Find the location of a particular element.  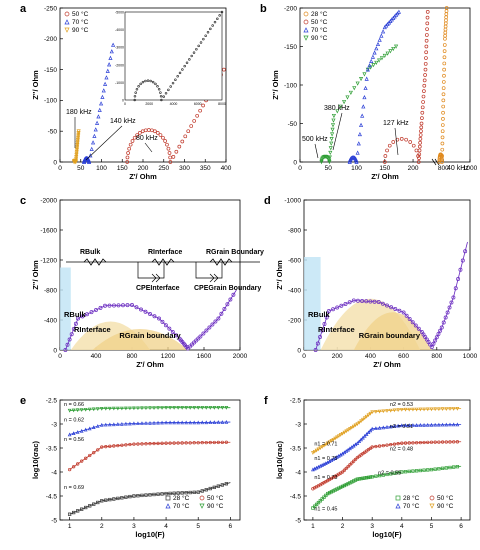

x-tick-label: 100 is located at coordinates (356, 168).